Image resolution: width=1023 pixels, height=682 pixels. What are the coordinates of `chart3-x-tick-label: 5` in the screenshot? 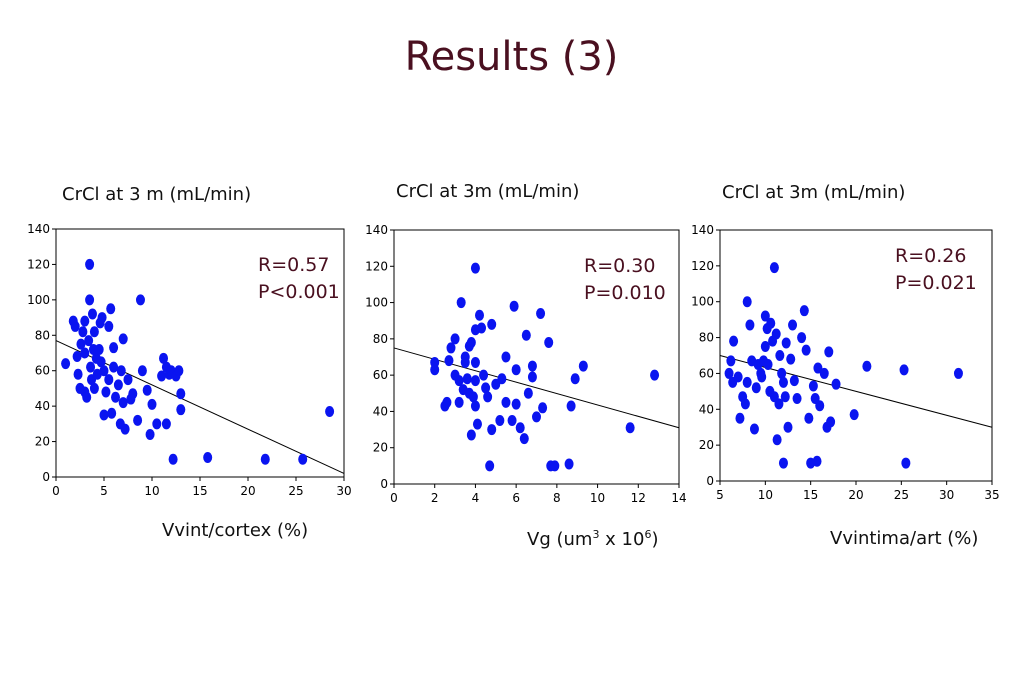 It's located at (720, 495).